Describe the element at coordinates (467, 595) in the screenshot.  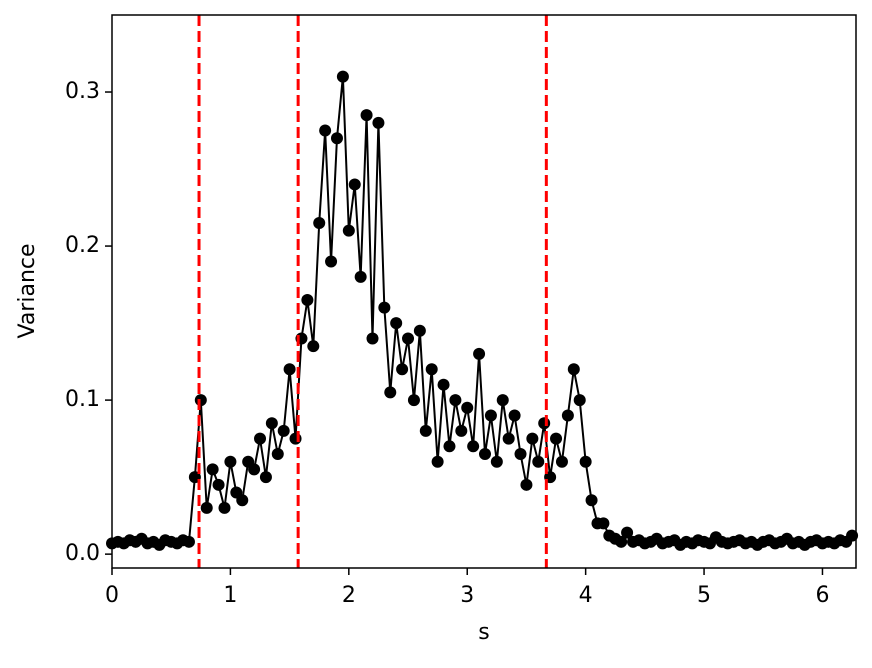
I see `x-tick-label: 3` at that location.